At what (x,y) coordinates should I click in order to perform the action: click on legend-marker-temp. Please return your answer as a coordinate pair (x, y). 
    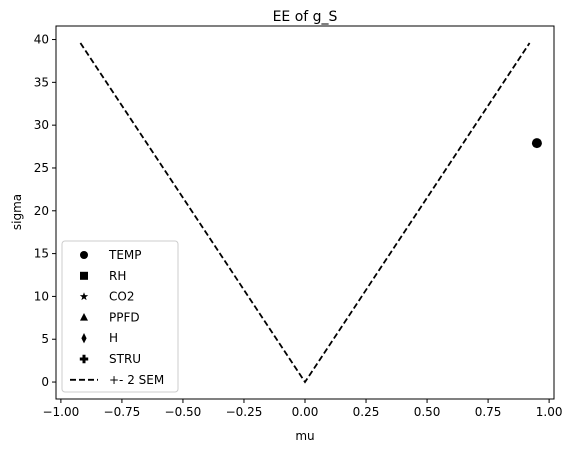
    Looking at the image, I should click on (84, 255).